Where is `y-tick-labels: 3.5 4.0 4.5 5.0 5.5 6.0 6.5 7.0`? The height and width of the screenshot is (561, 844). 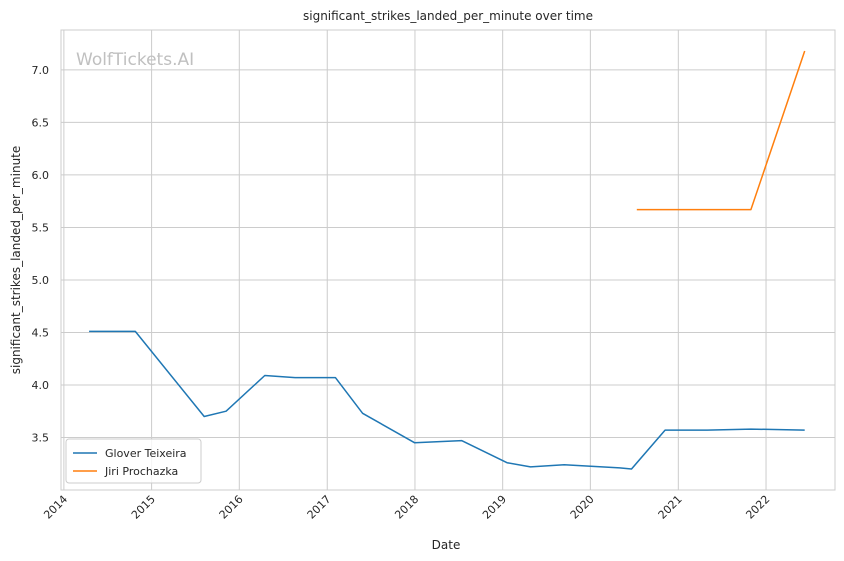
y-tick-labels: 3.5 4.0 4.5 5.0 5.5 6.0 6.5 7.0 is located at coordinates (41, 254).